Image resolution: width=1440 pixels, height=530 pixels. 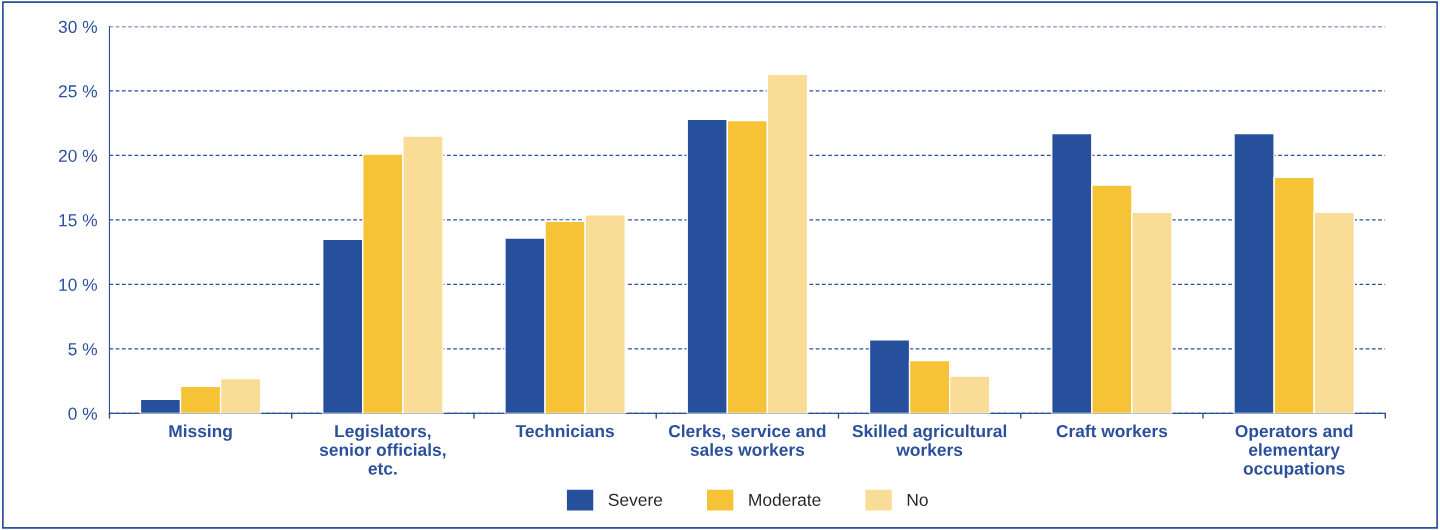 What do you see at coordinates (747, 440) in the screenshot?
I see `x-tick-label: Clerks, service and sales workers` at bounding box center [747, 440].